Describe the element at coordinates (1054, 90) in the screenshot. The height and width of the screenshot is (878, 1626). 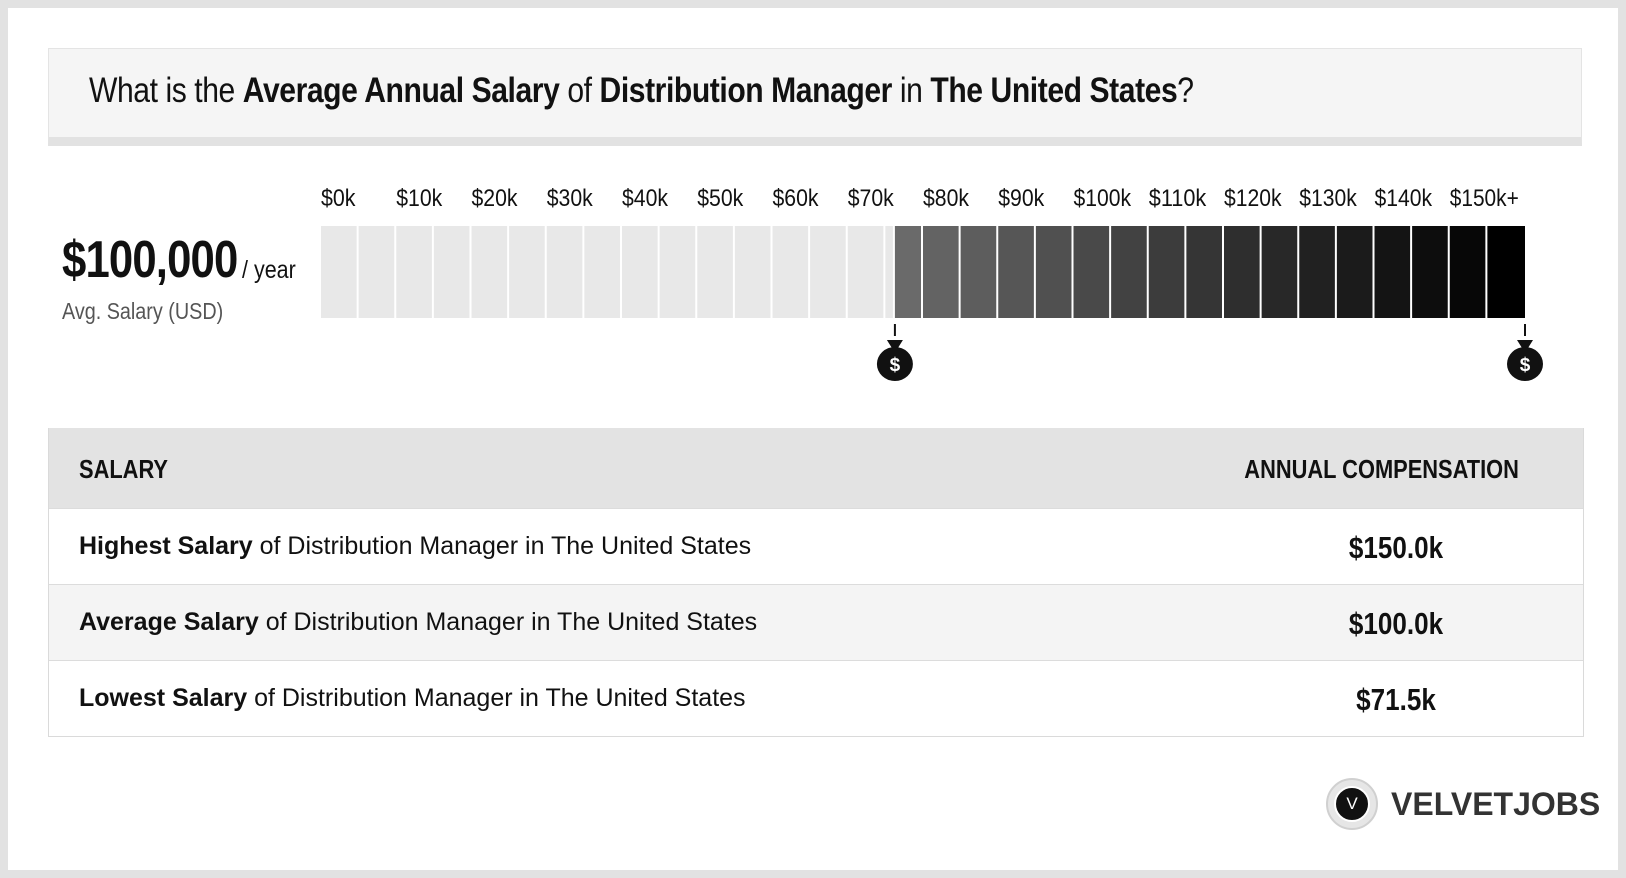
I see `title-bold-location: The United States` at that location.